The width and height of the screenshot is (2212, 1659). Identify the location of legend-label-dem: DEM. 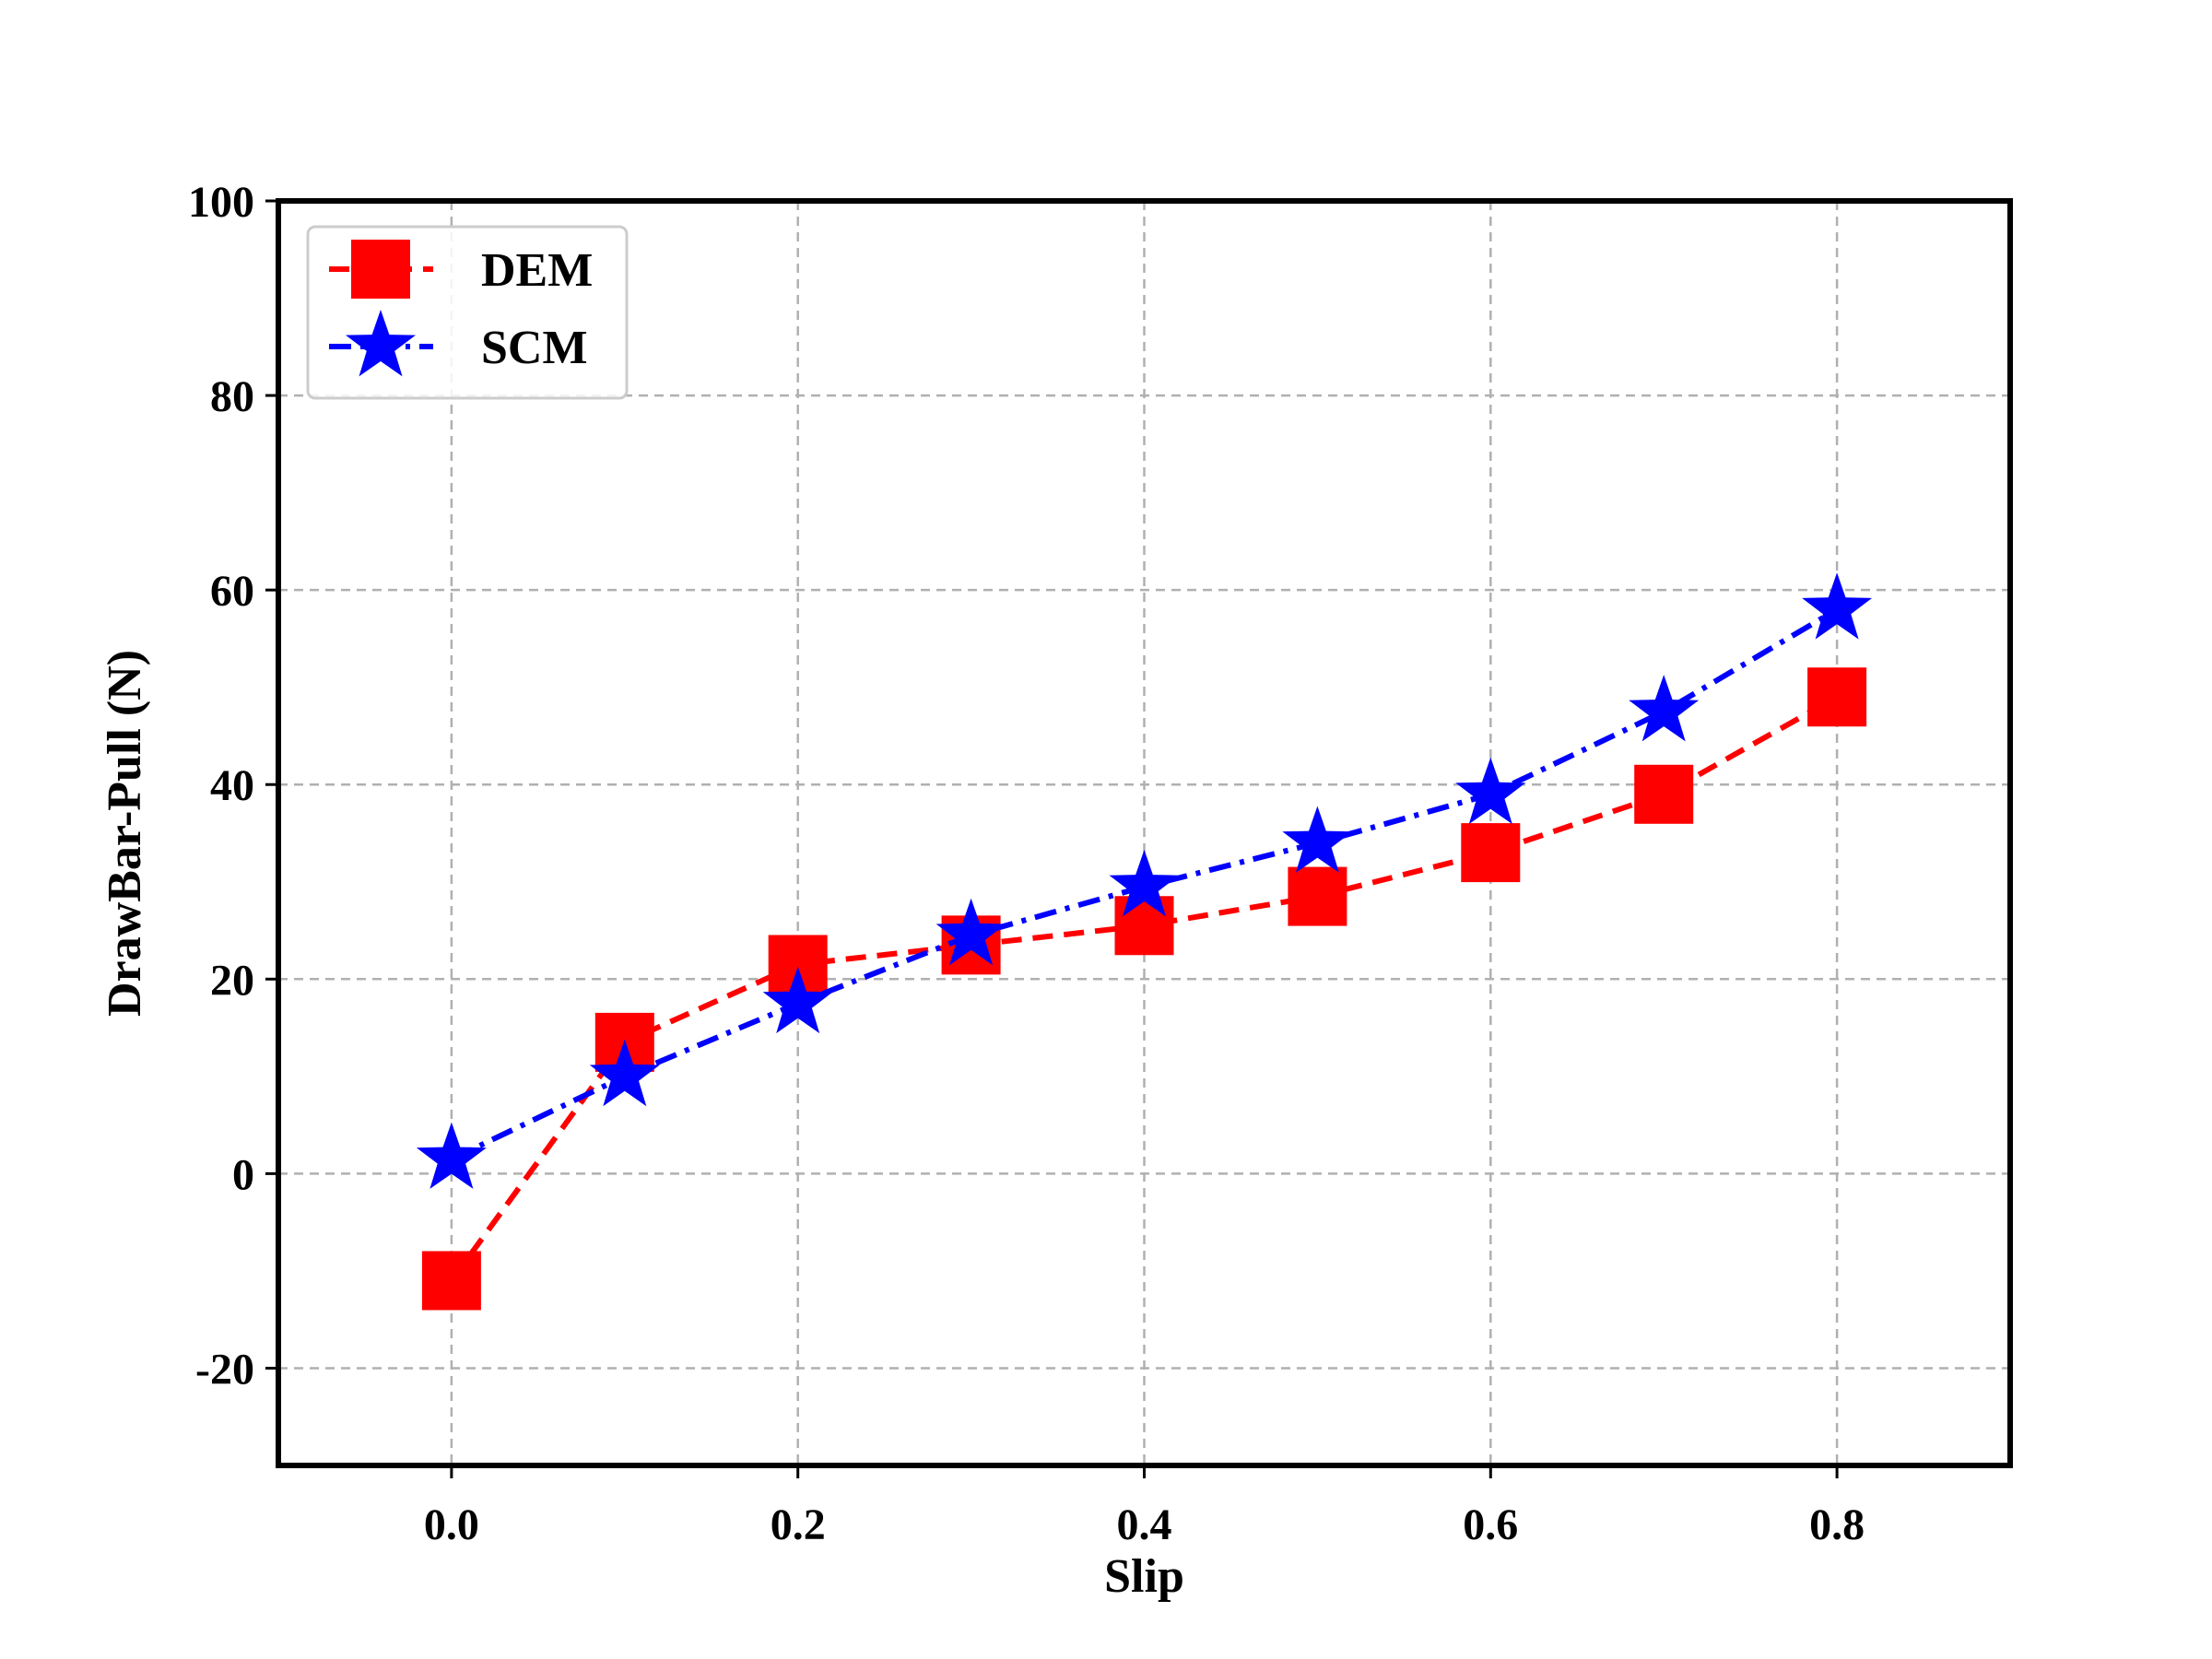
(537, 270).